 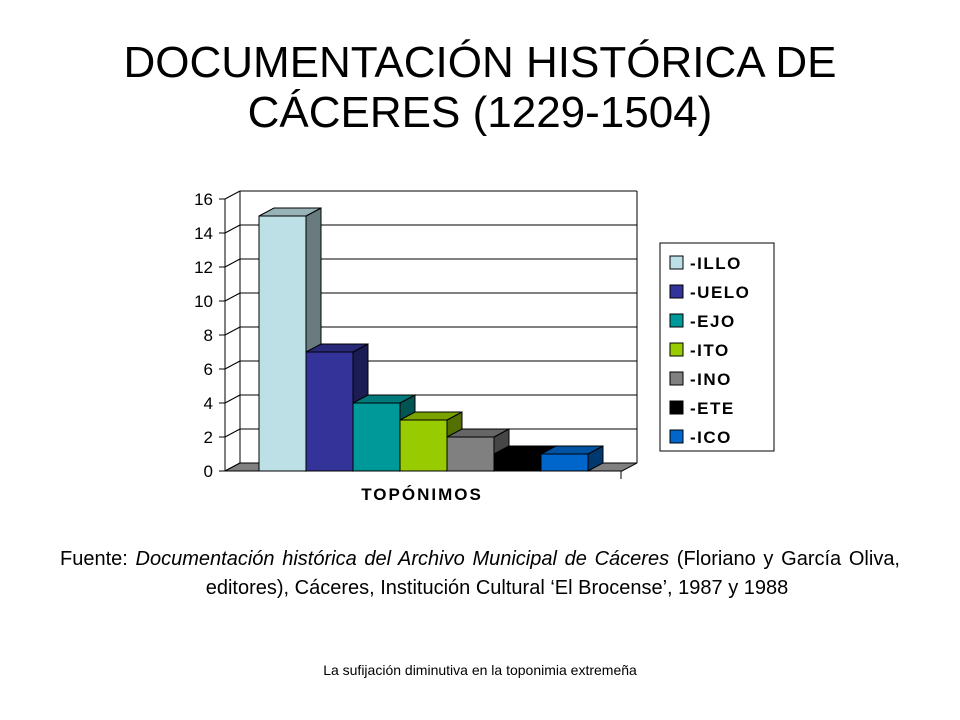 I want to click on bar-ico, so click(x=572, y=458).